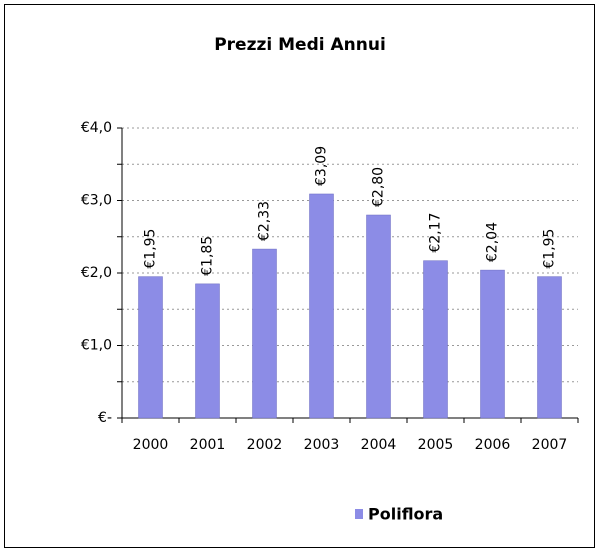  Describe the element at coordinates (322, 445) in the screenshot. I see `x-tick-label: 2003` at that location.